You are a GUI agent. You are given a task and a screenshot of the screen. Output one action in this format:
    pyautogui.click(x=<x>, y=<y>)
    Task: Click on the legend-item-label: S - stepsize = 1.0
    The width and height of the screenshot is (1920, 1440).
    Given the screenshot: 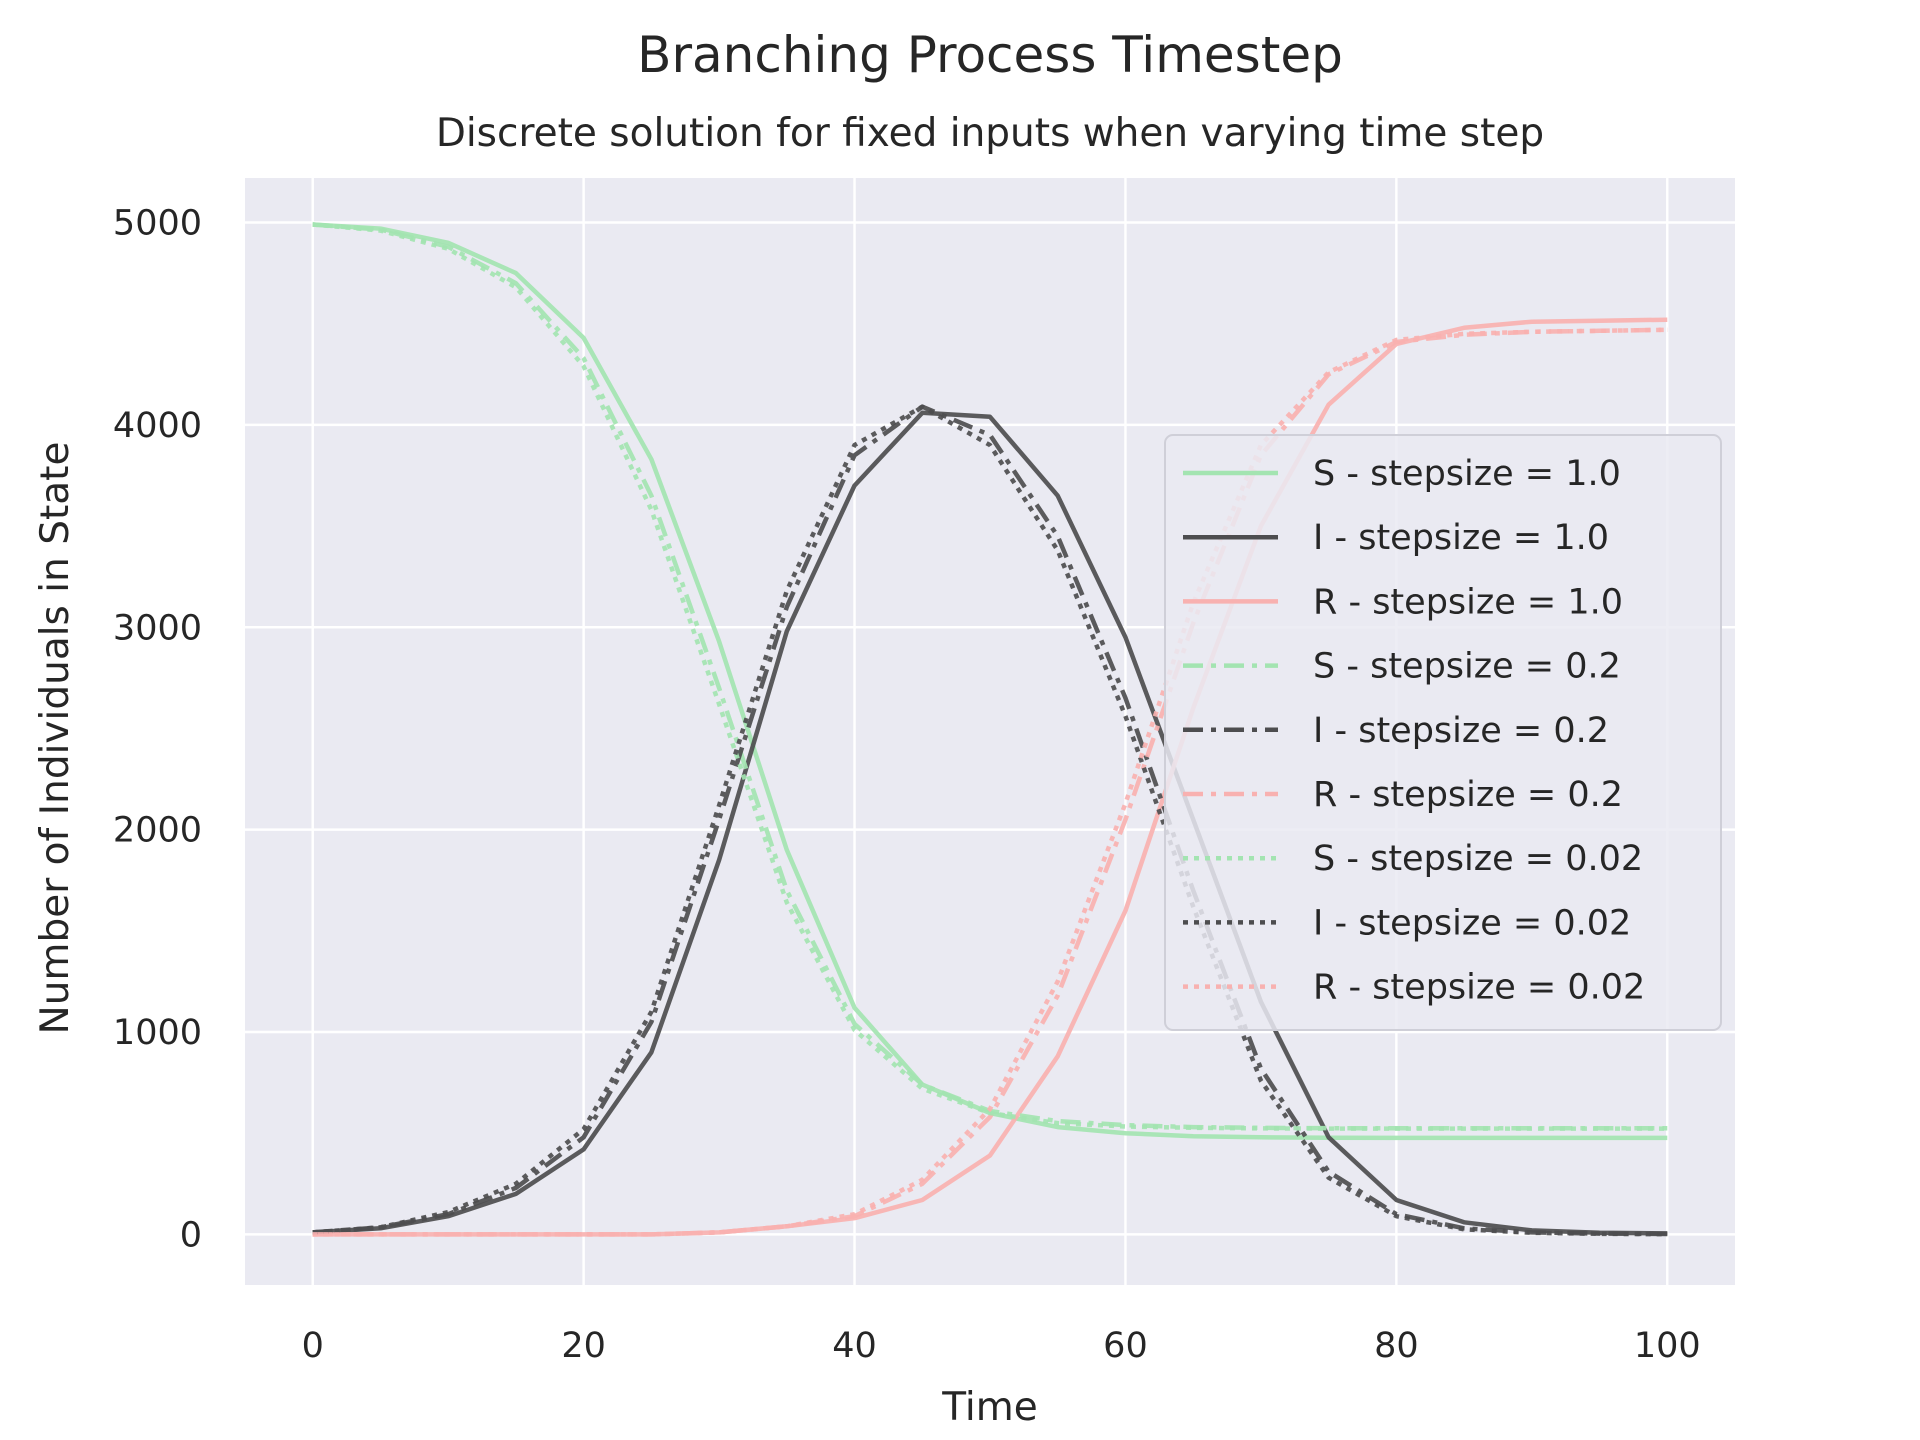 What is the action you would take?
    pyautogui.click(x=1467, y=474)
    